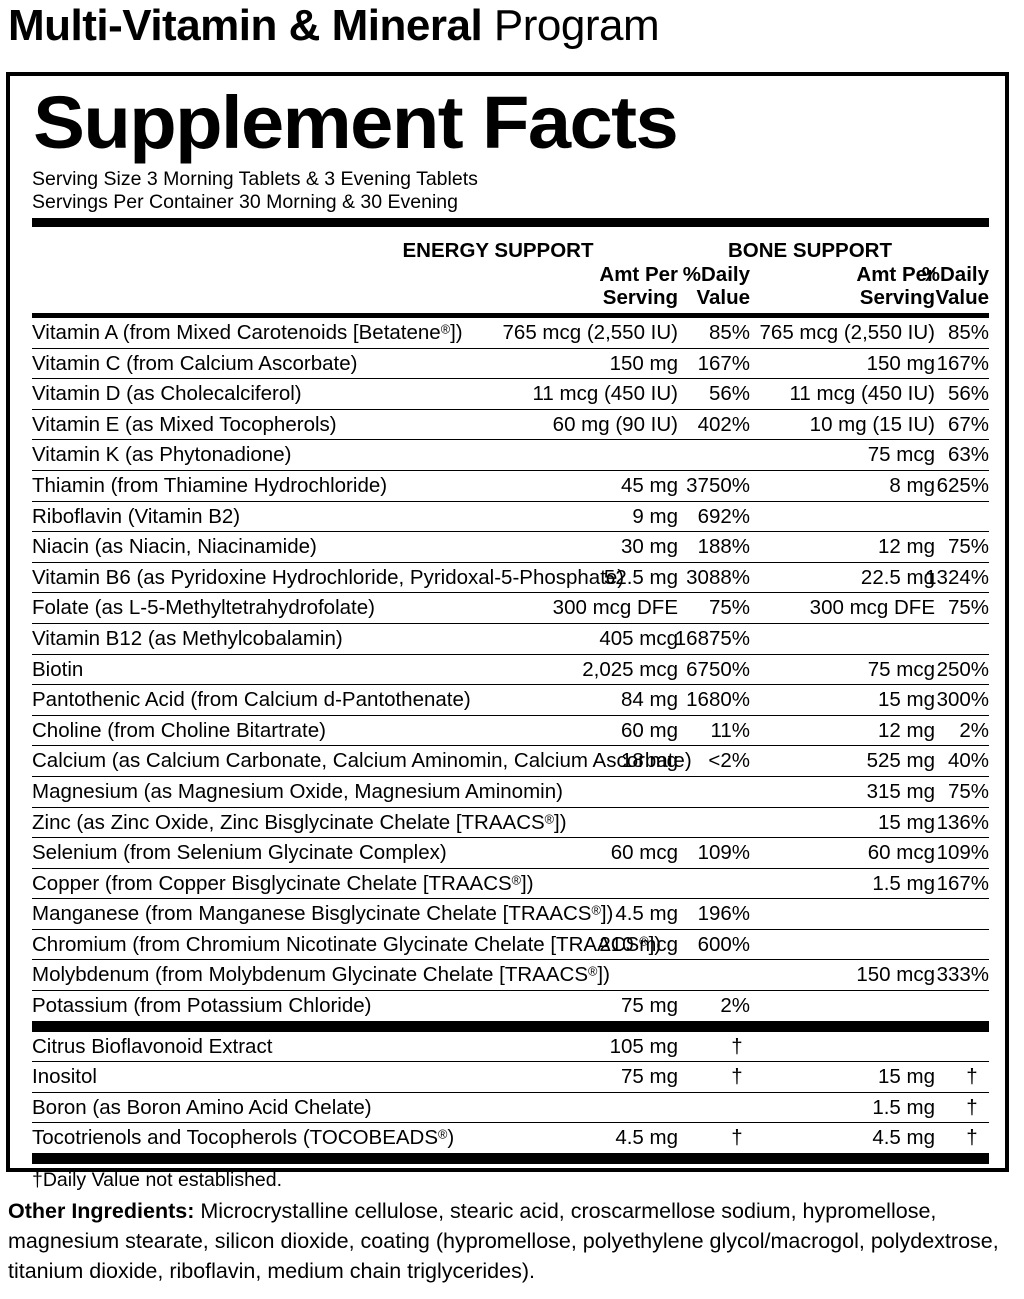 This screenshot has width=1024, height=1299. What do you see at coordinates (974, 730) in the screenshot?
I see `bone-dv-value: 2%` at bounding box center [974, 730].